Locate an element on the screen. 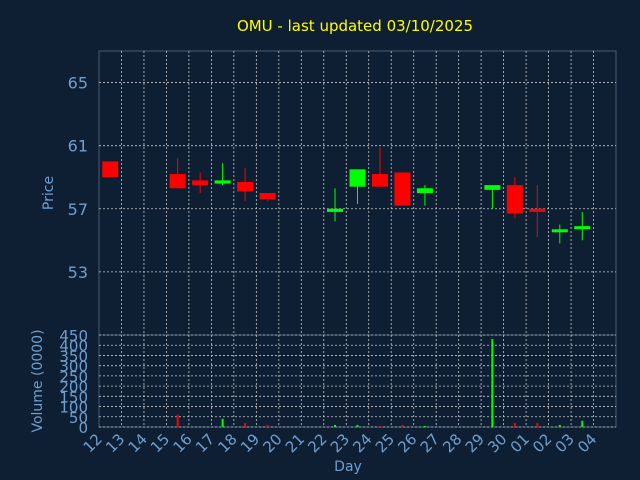  chart-title: OMU - last updated 03/10/2025 is located at coordinates (355, 26).